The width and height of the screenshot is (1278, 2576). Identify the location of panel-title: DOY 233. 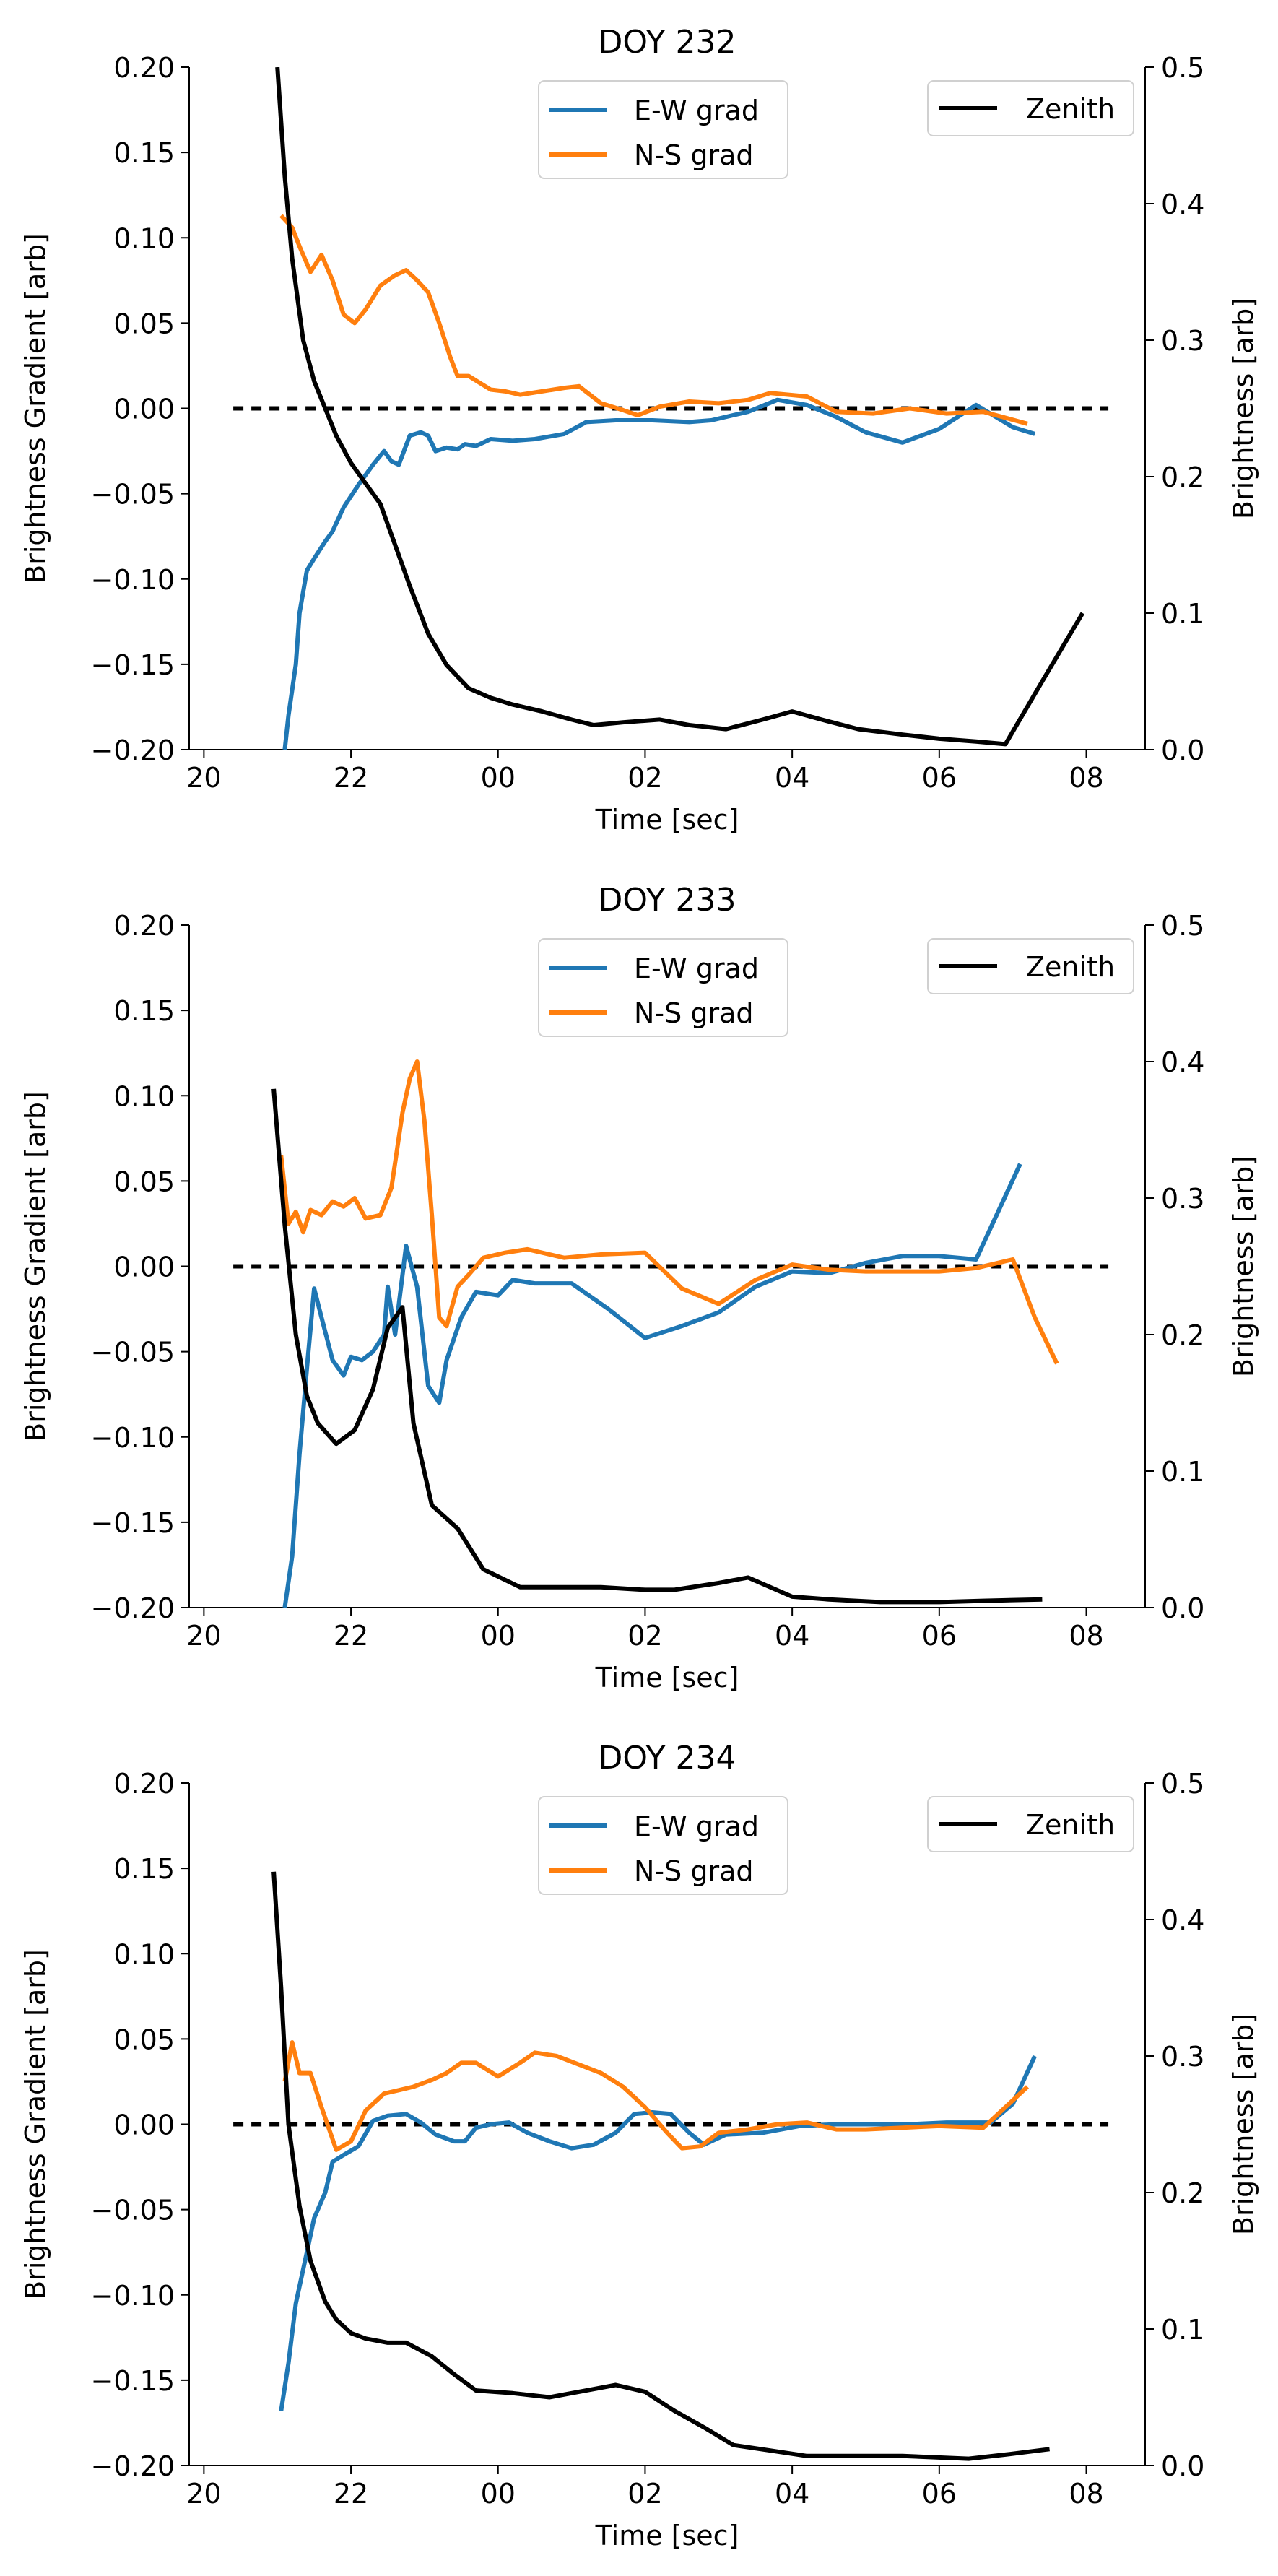
(668, 900).